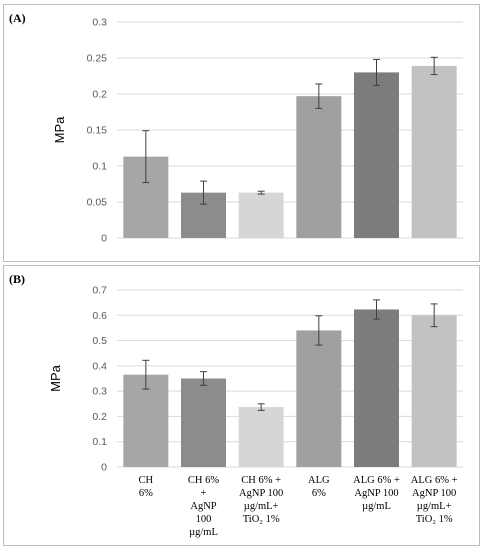  What do you see at coordinates (99, 316) in the screenshot?
I see `y-tick-label: 0.6` at bounding box center [99, 316].